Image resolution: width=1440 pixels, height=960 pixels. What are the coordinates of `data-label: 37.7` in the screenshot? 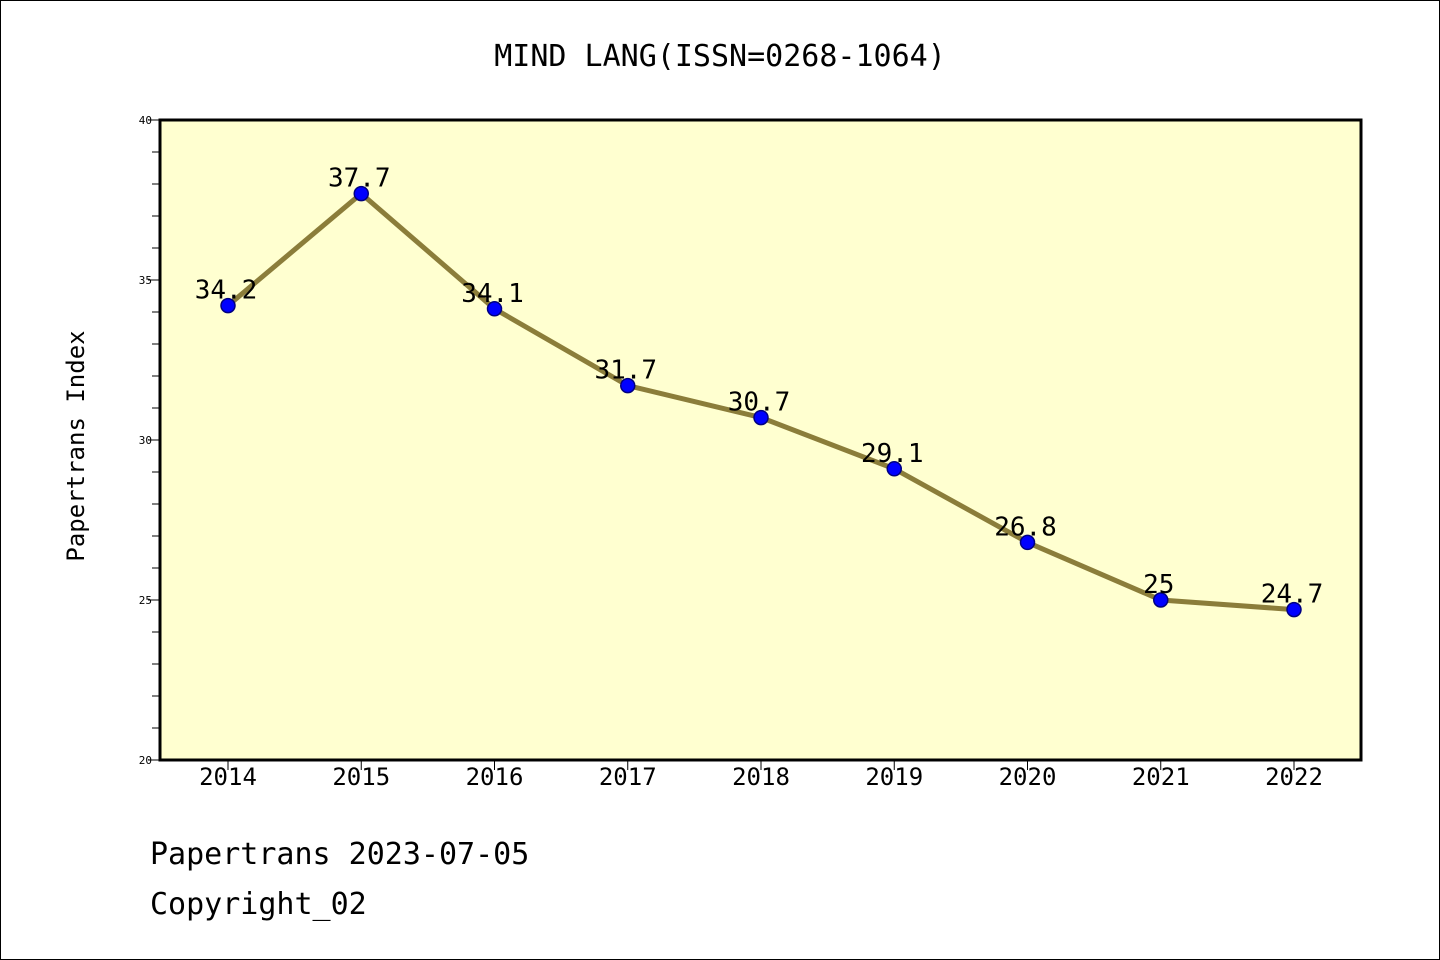 It's located at (359, 179).